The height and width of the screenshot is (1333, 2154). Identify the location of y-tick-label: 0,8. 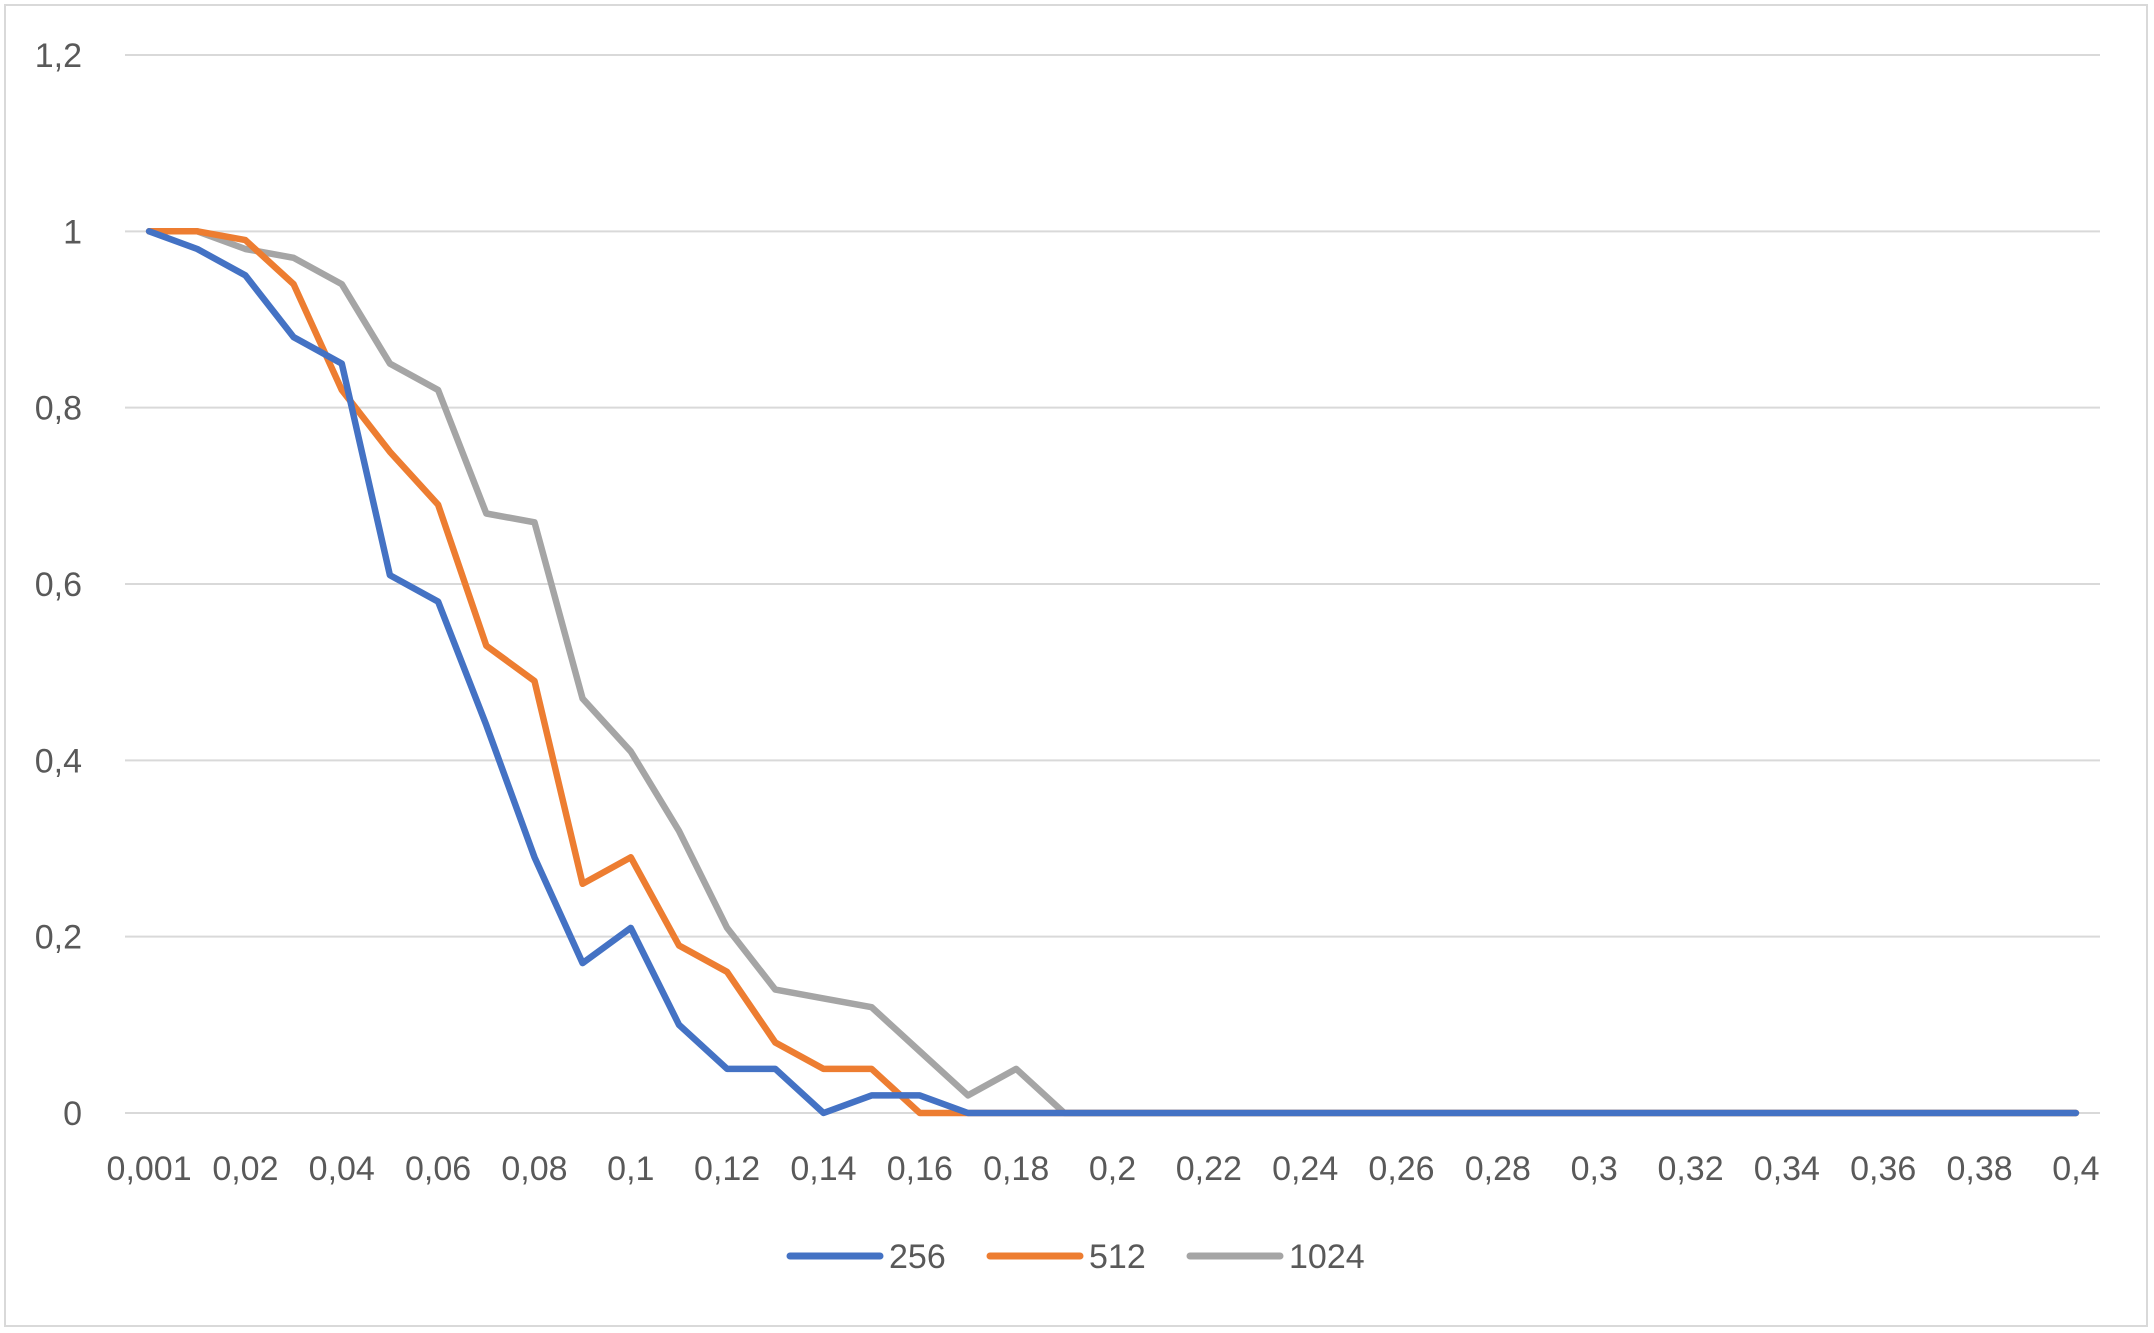
(58, 409).